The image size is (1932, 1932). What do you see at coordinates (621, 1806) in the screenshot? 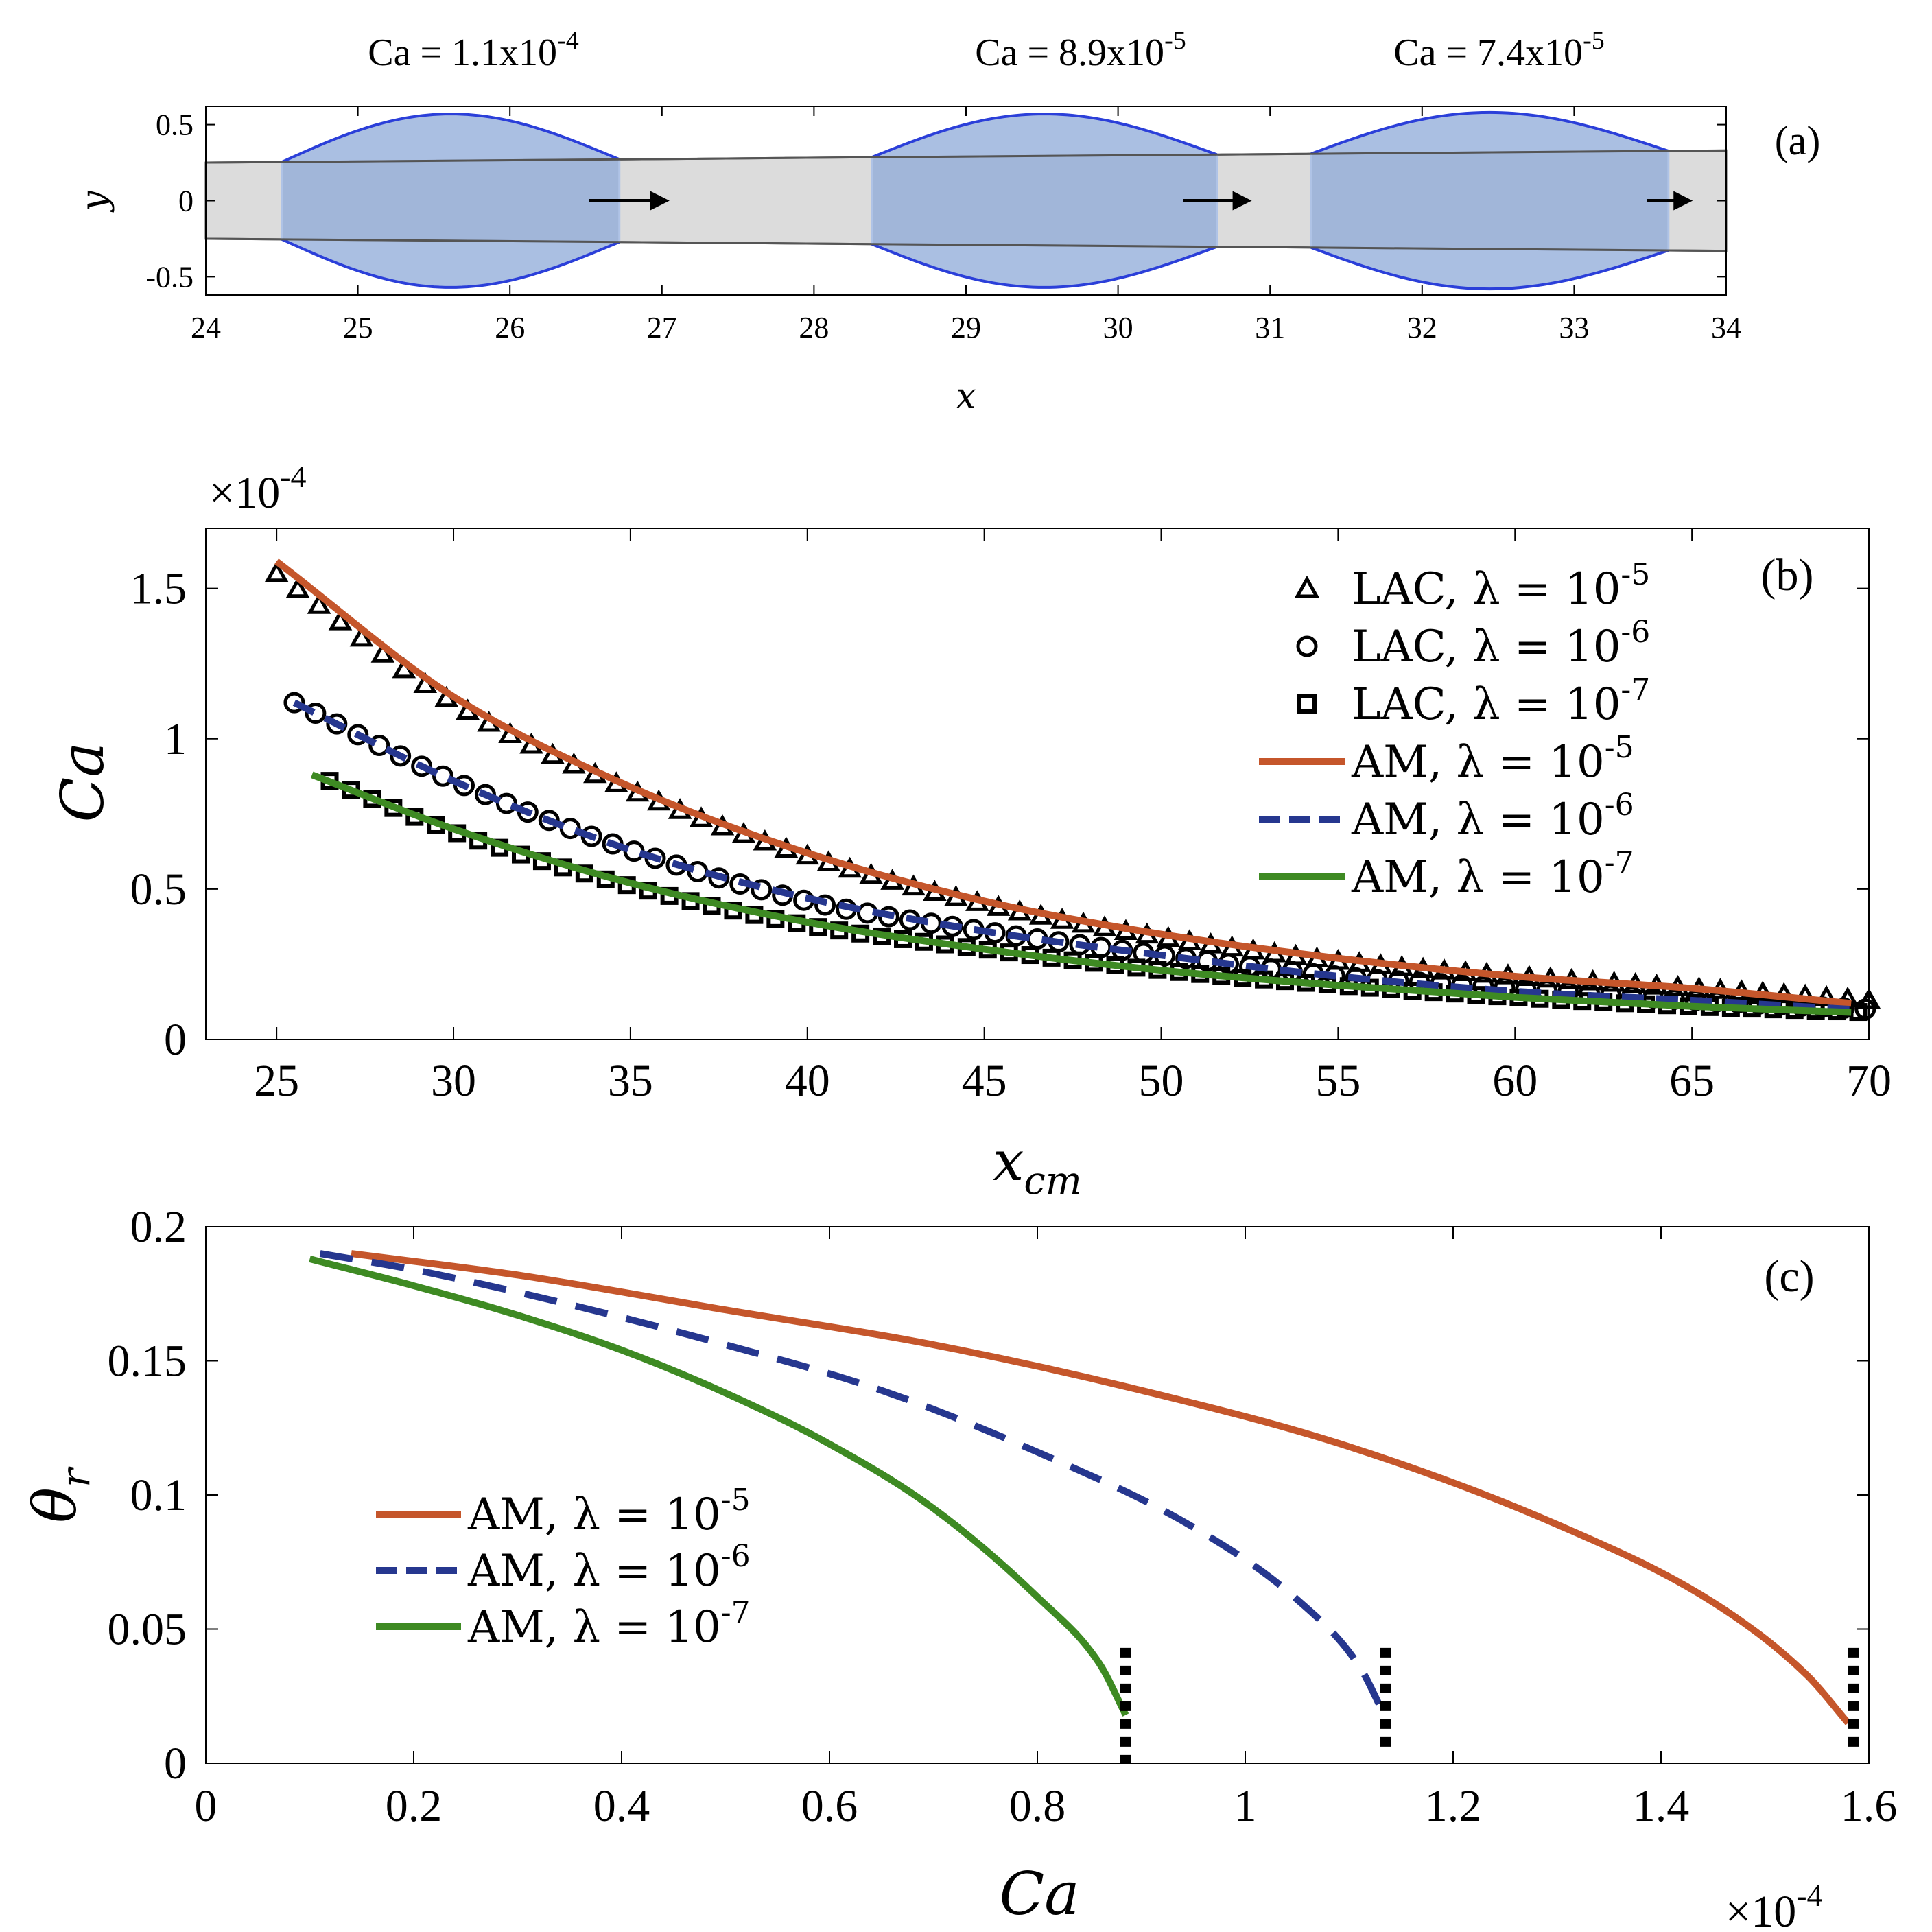
I see `x-tick-label: 0.4` at bounding box center [621, 1806].